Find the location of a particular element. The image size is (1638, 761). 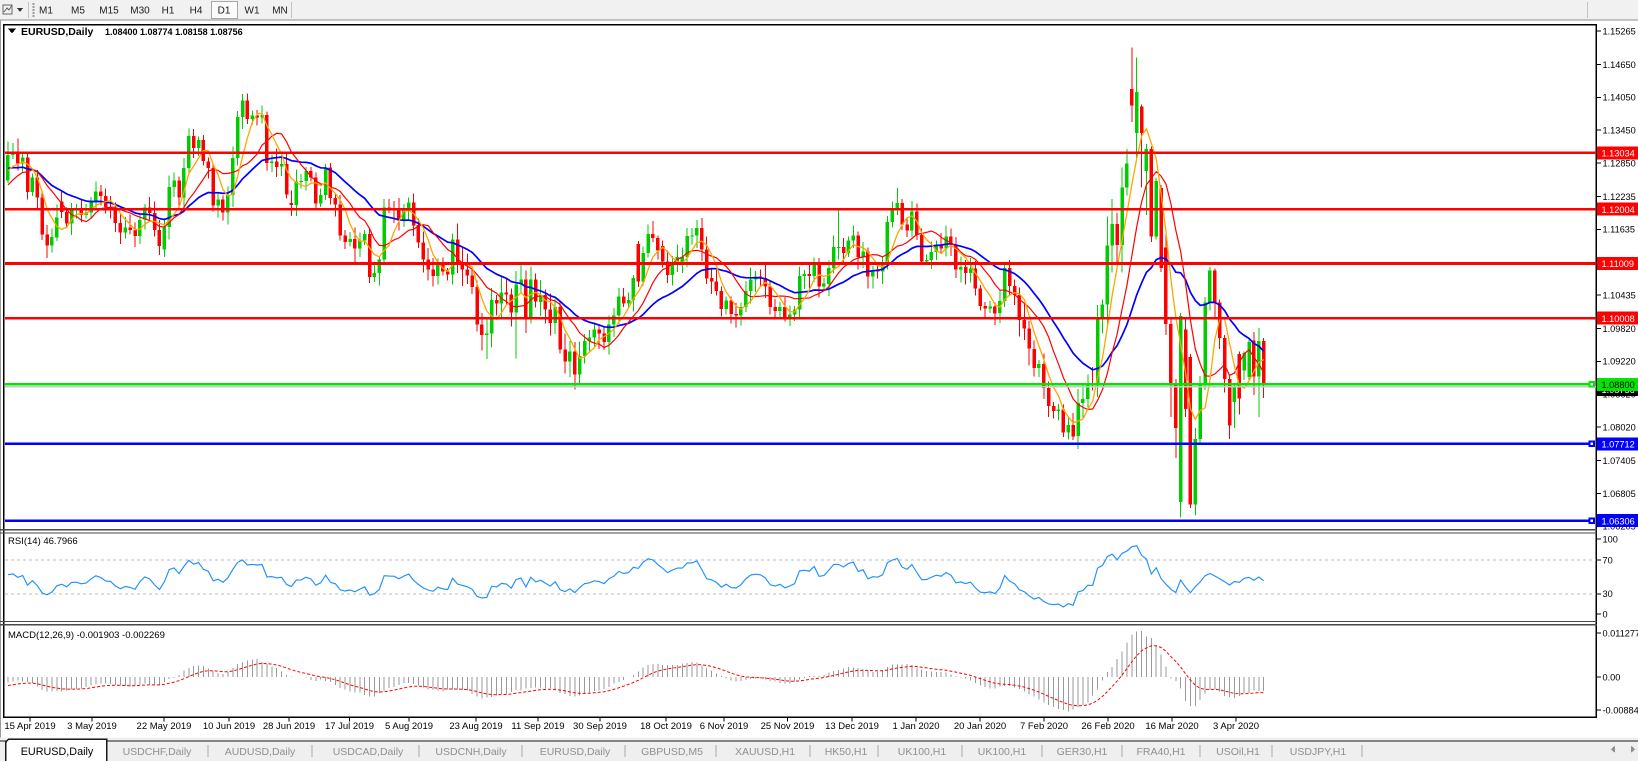

svg-text: M1 is located at coordinates (46, 11).